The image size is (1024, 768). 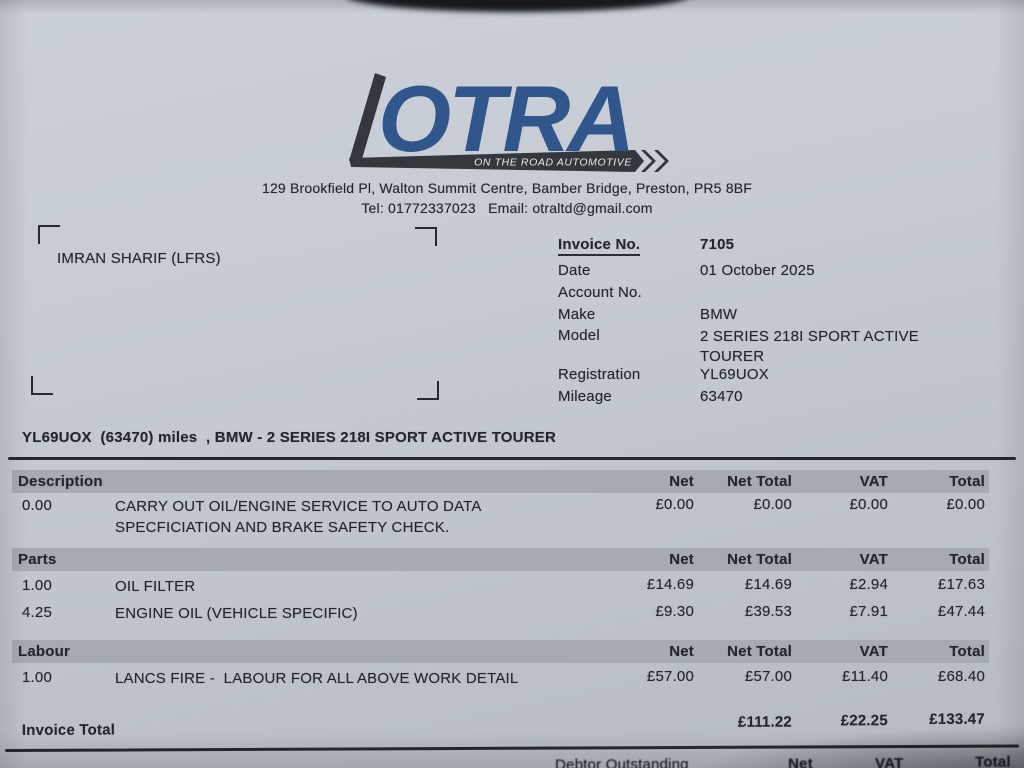 I want to click on cutoff-vat-label: VAT, so click(x=889, y=761).